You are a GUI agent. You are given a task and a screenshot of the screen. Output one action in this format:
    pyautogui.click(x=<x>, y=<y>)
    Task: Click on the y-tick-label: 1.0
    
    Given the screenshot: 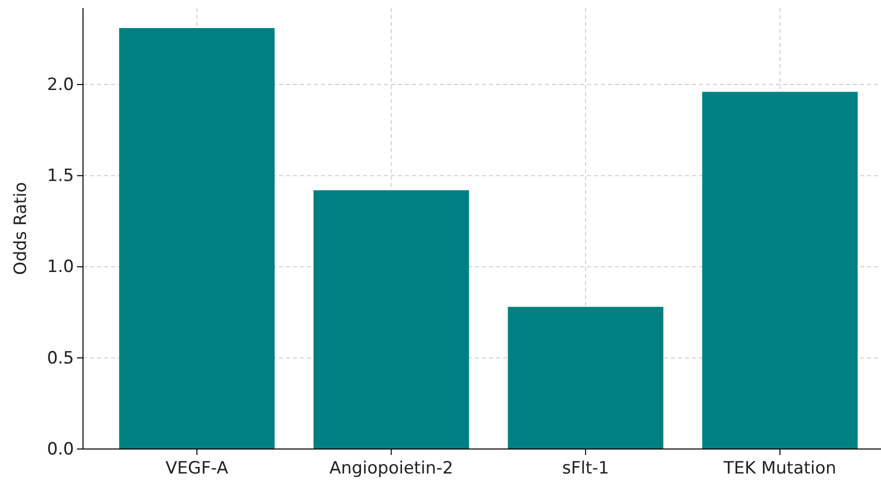 What is the action you would take?
    pyautogui.click(x=60, y=267)
    